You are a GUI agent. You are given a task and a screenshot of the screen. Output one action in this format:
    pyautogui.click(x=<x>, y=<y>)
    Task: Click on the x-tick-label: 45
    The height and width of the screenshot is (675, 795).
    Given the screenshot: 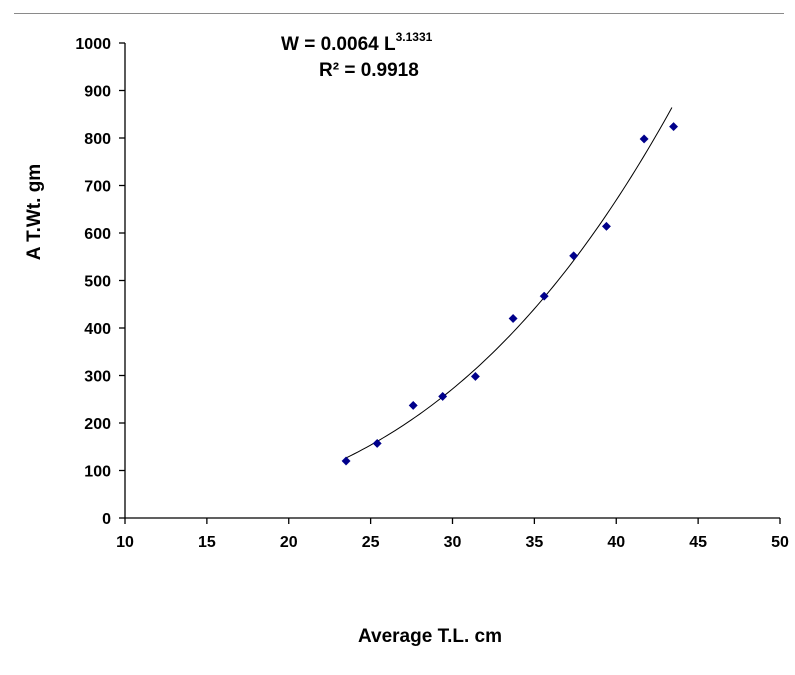 What is the action you would take?
    pyautogui.click(x=698, y=542)
    